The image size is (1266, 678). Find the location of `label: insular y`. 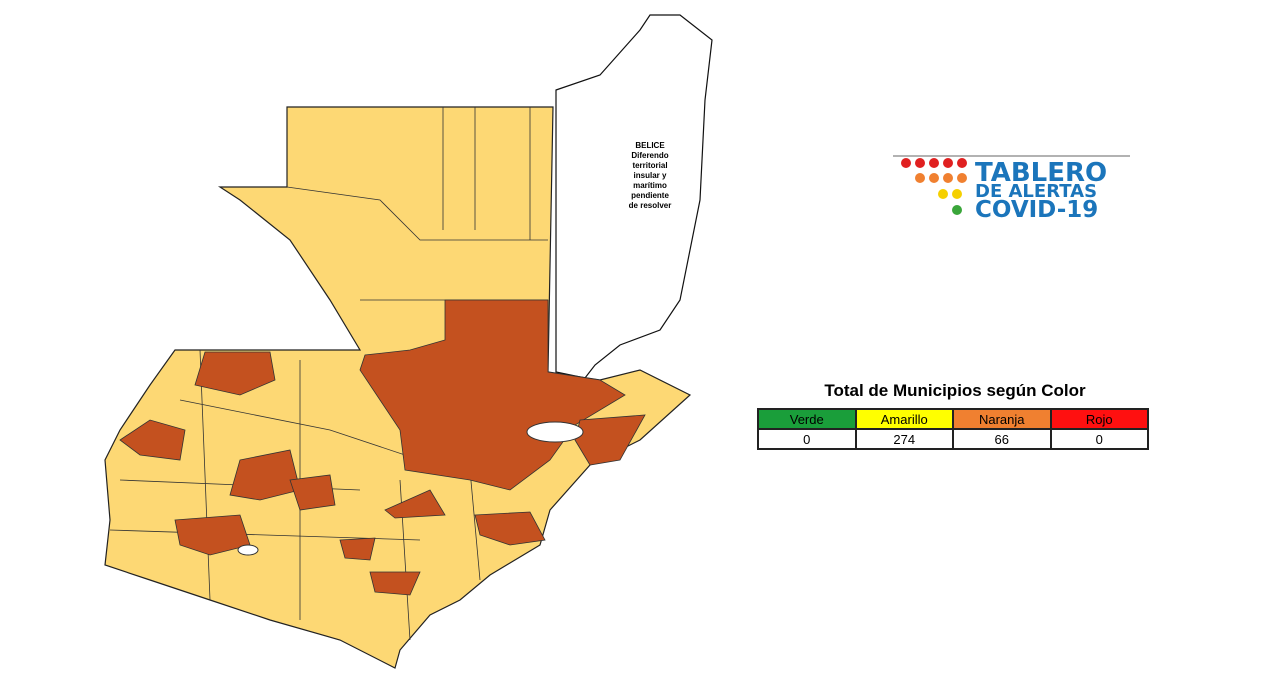

label: insular y is located at coordinates (650, 175).